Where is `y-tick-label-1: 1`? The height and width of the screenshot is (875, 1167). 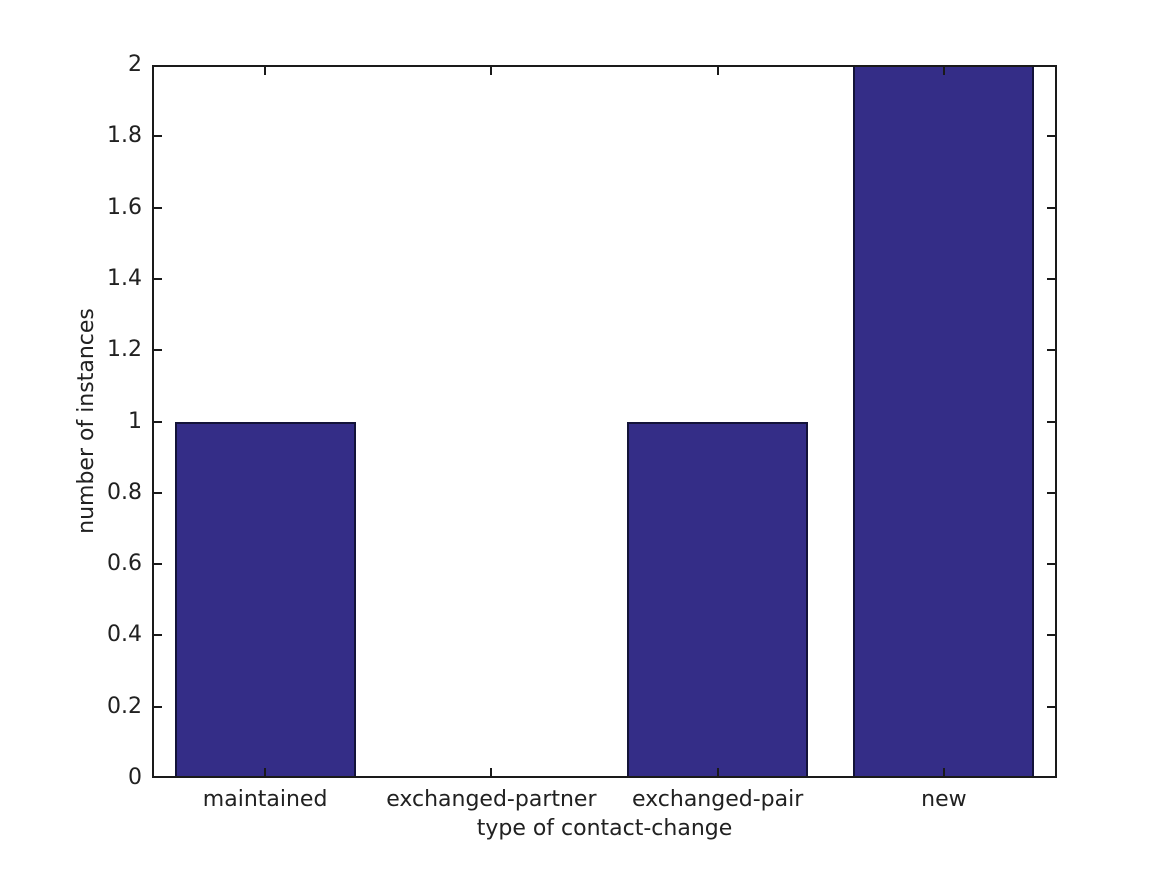
y-tick-label-1: 1 is located at coordinates (135, 421).